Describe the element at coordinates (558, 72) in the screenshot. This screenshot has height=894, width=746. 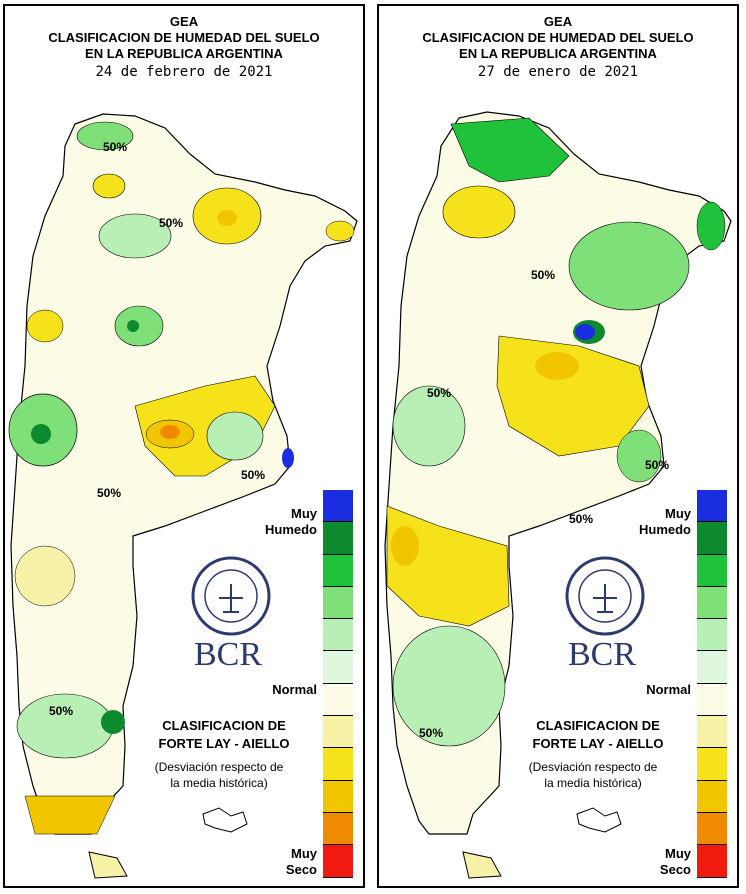
I see `map-date: 27 de enero de 2021` at that location.